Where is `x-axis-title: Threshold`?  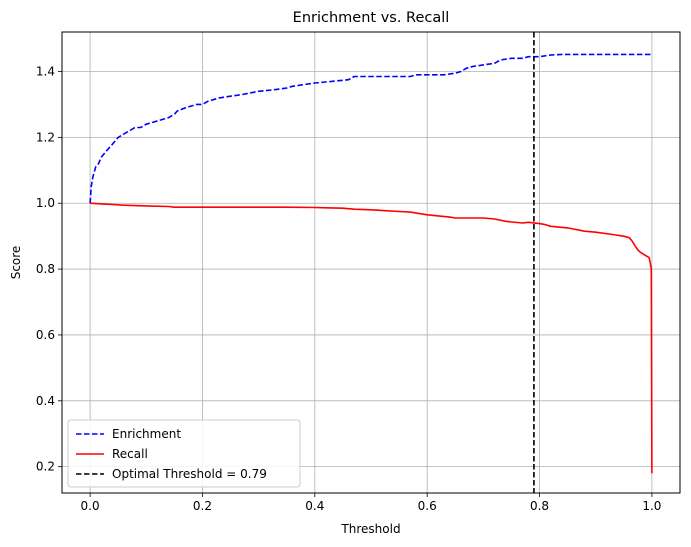
x-axis-title: Threshold is located at coordinates (370, 529).